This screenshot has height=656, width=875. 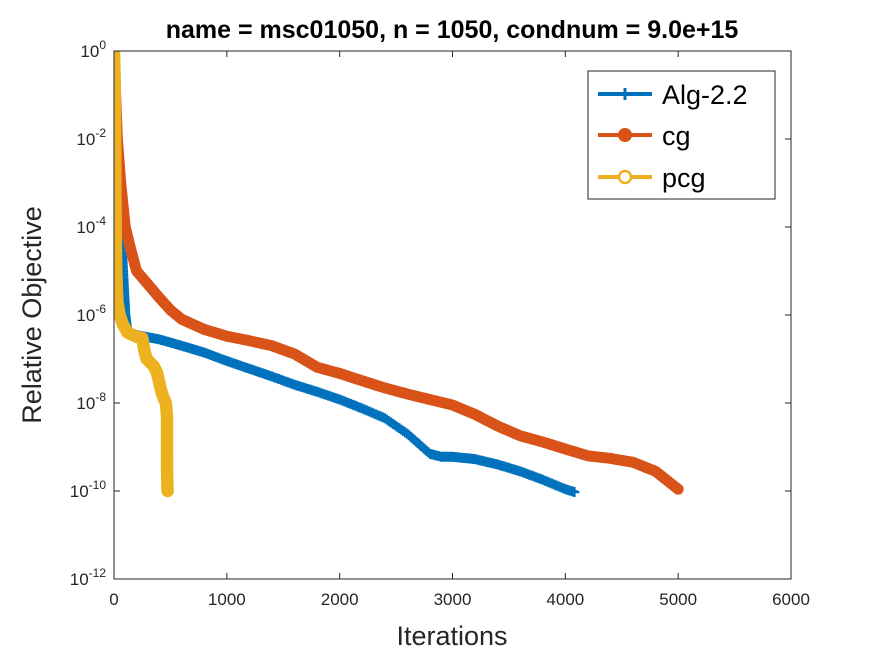 I want to click on x-tick-label: 2000, so click(x=340, y=599).